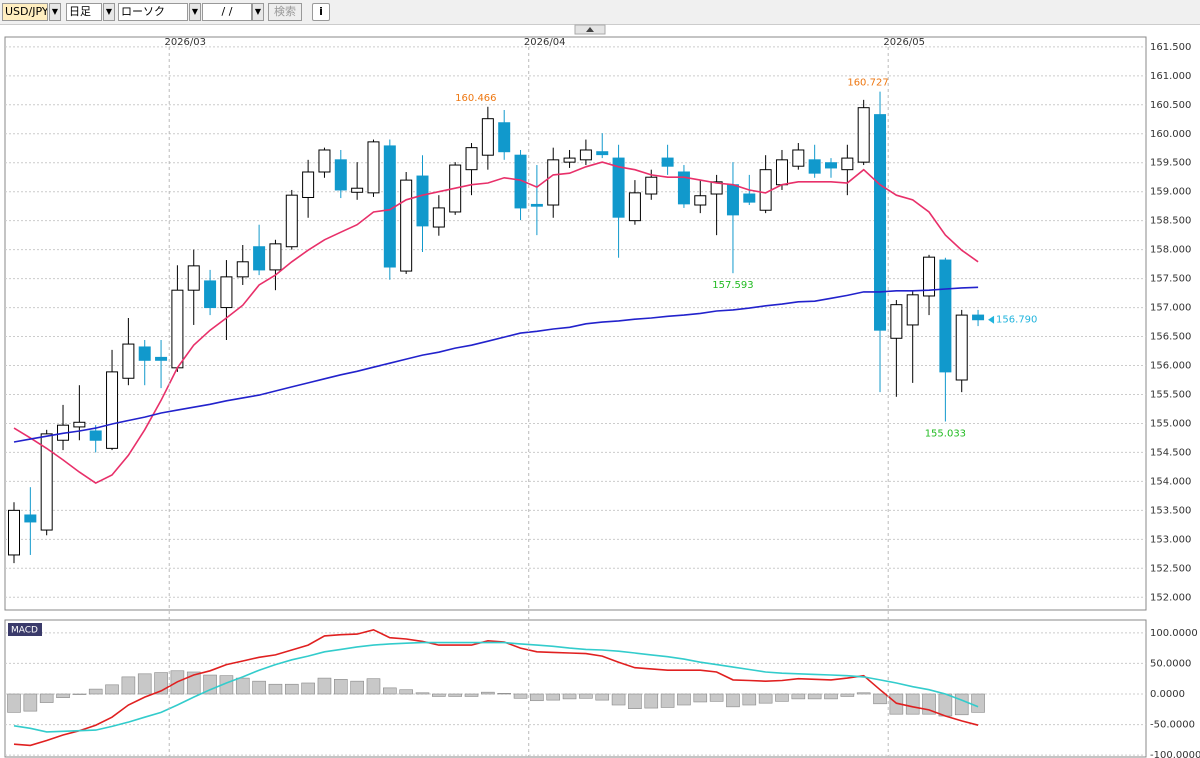  Describe the element at coordinates (1172, 725) in the screenshot. I see `y-tick-label: -50.0000` at that location.